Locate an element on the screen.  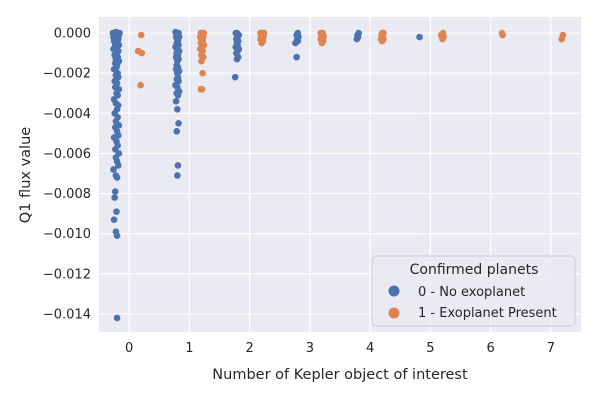
legend-entry-no-exoplanet: 0 - No exoplanet is located at coordinates (471, 292).